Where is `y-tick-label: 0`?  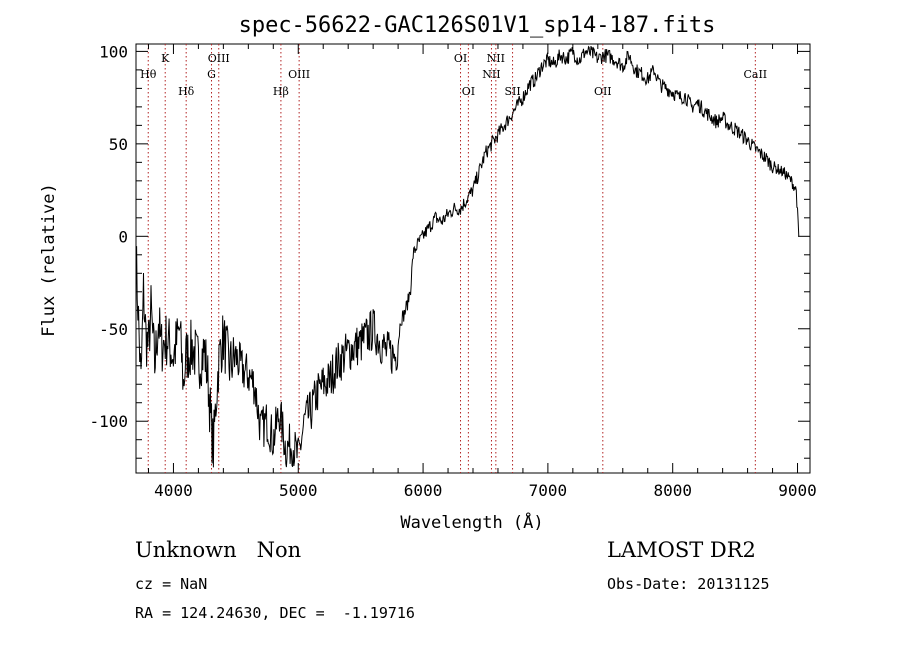 y-tick-label: 0 is located at coordinates (123, 236).